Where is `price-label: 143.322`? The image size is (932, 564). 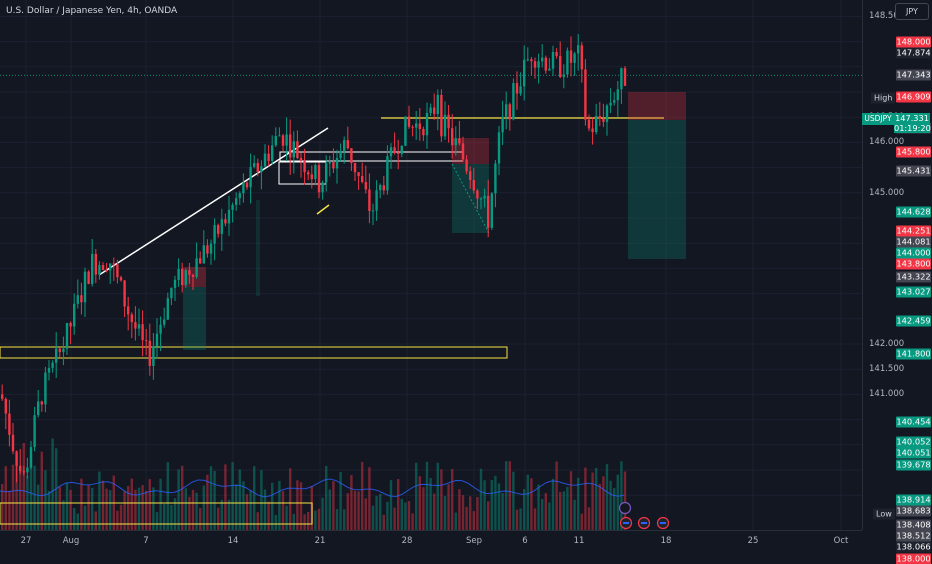
price-label: 143.322 is located at coordinates (913, 277).